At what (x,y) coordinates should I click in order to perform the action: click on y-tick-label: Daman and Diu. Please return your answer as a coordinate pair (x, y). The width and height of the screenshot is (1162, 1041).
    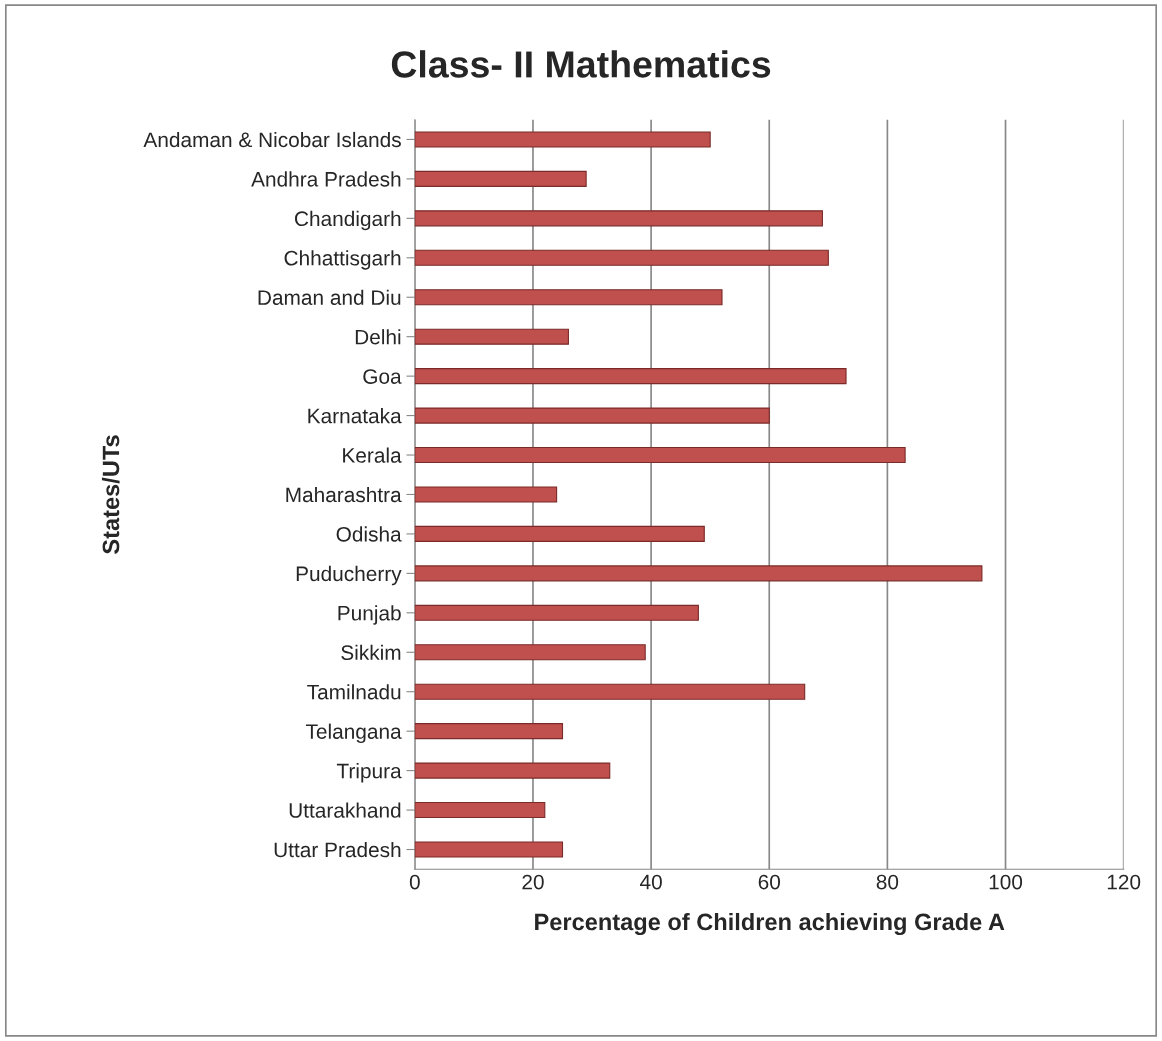
    Looking at the image, I should click on (329, 297).